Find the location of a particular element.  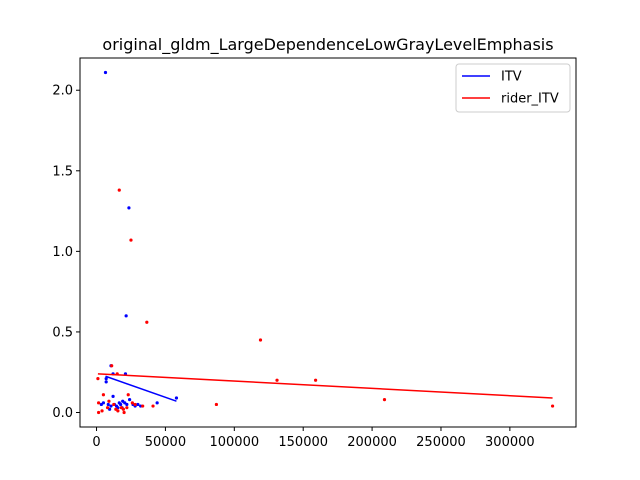

trend-line-rider_ITV is located at coordinates (325, 386).